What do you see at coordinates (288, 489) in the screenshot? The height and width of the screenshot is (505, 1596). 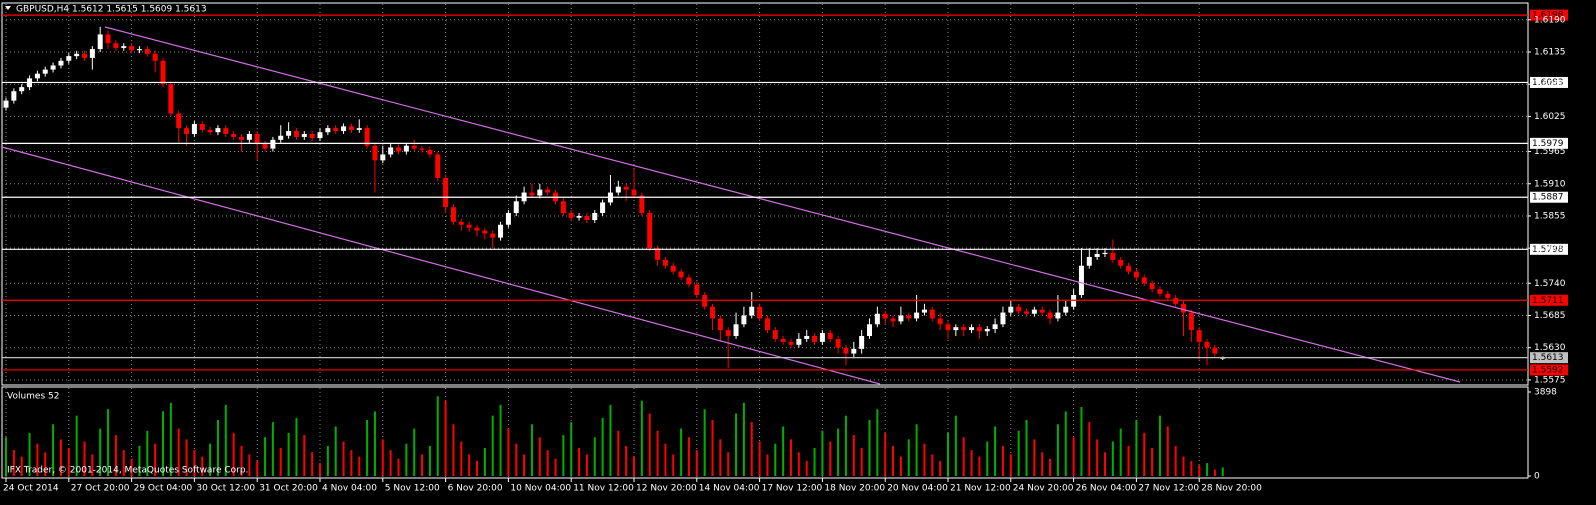 I see `x-tick-label: 31 Oct 20:00` at bounding box center [288, 489].